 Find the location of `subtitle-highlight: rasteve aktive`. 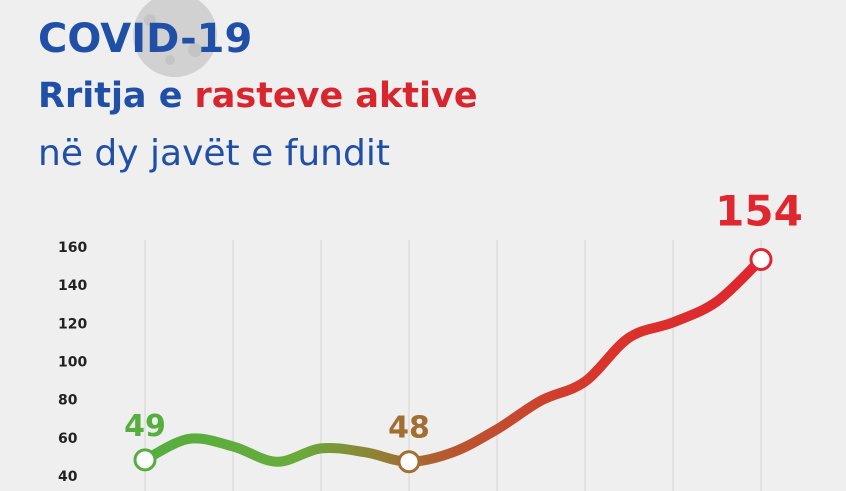

subtitle-highlight: rasteve aktive is located at coordinates (335, 96).